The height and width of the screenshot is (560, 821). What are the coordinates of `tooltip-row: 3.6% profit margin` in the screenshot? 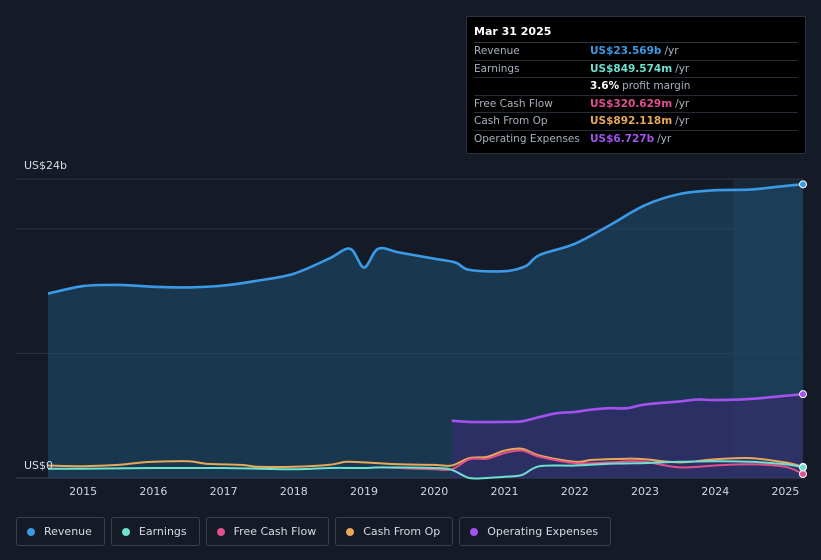 It's located at (636, 87).